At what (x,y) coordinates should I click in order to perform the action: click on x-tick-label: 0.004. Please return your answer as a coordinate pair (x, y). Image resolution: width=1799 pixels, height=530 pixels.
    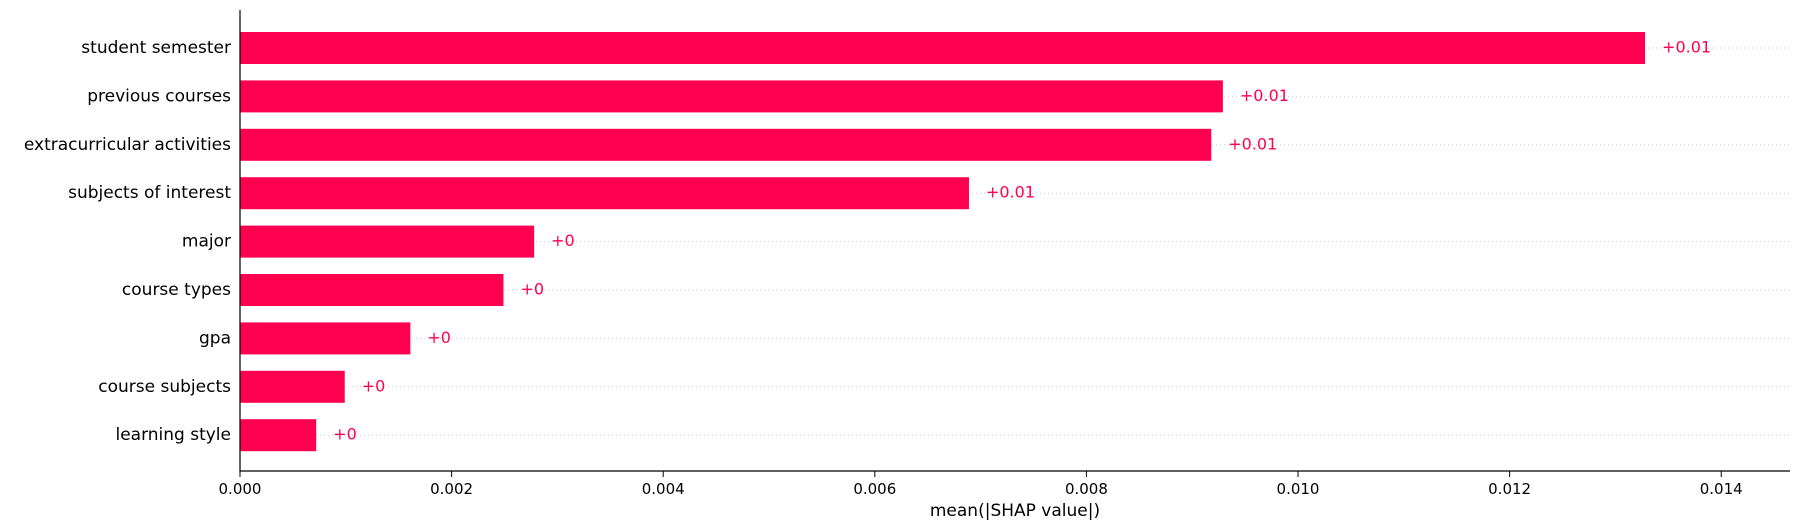
    Looking at the image, I should click on (663, 489).